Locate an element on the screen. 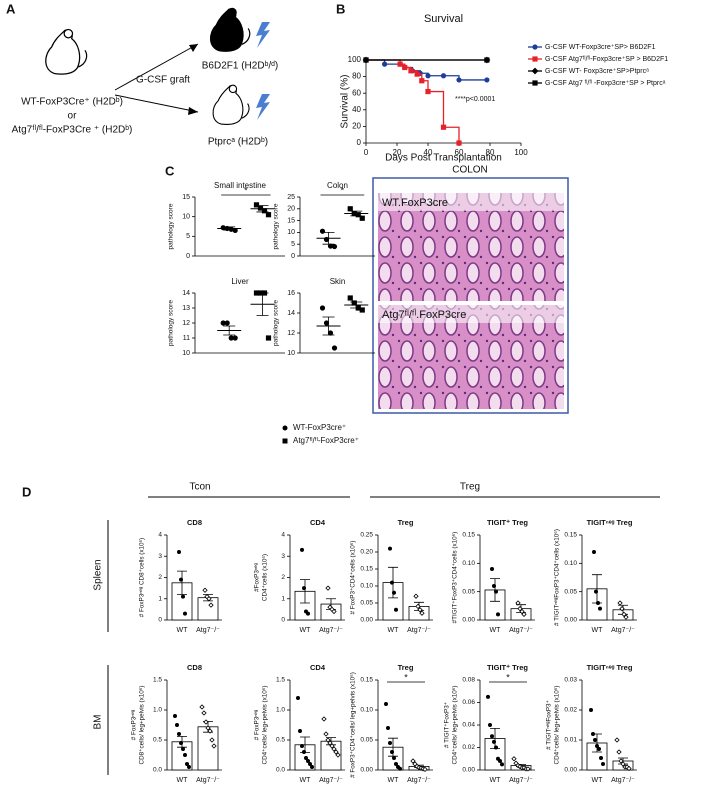  y-axis-label: #FoxP3ⁿᵉᵍ is located at coordinates (257, 577).